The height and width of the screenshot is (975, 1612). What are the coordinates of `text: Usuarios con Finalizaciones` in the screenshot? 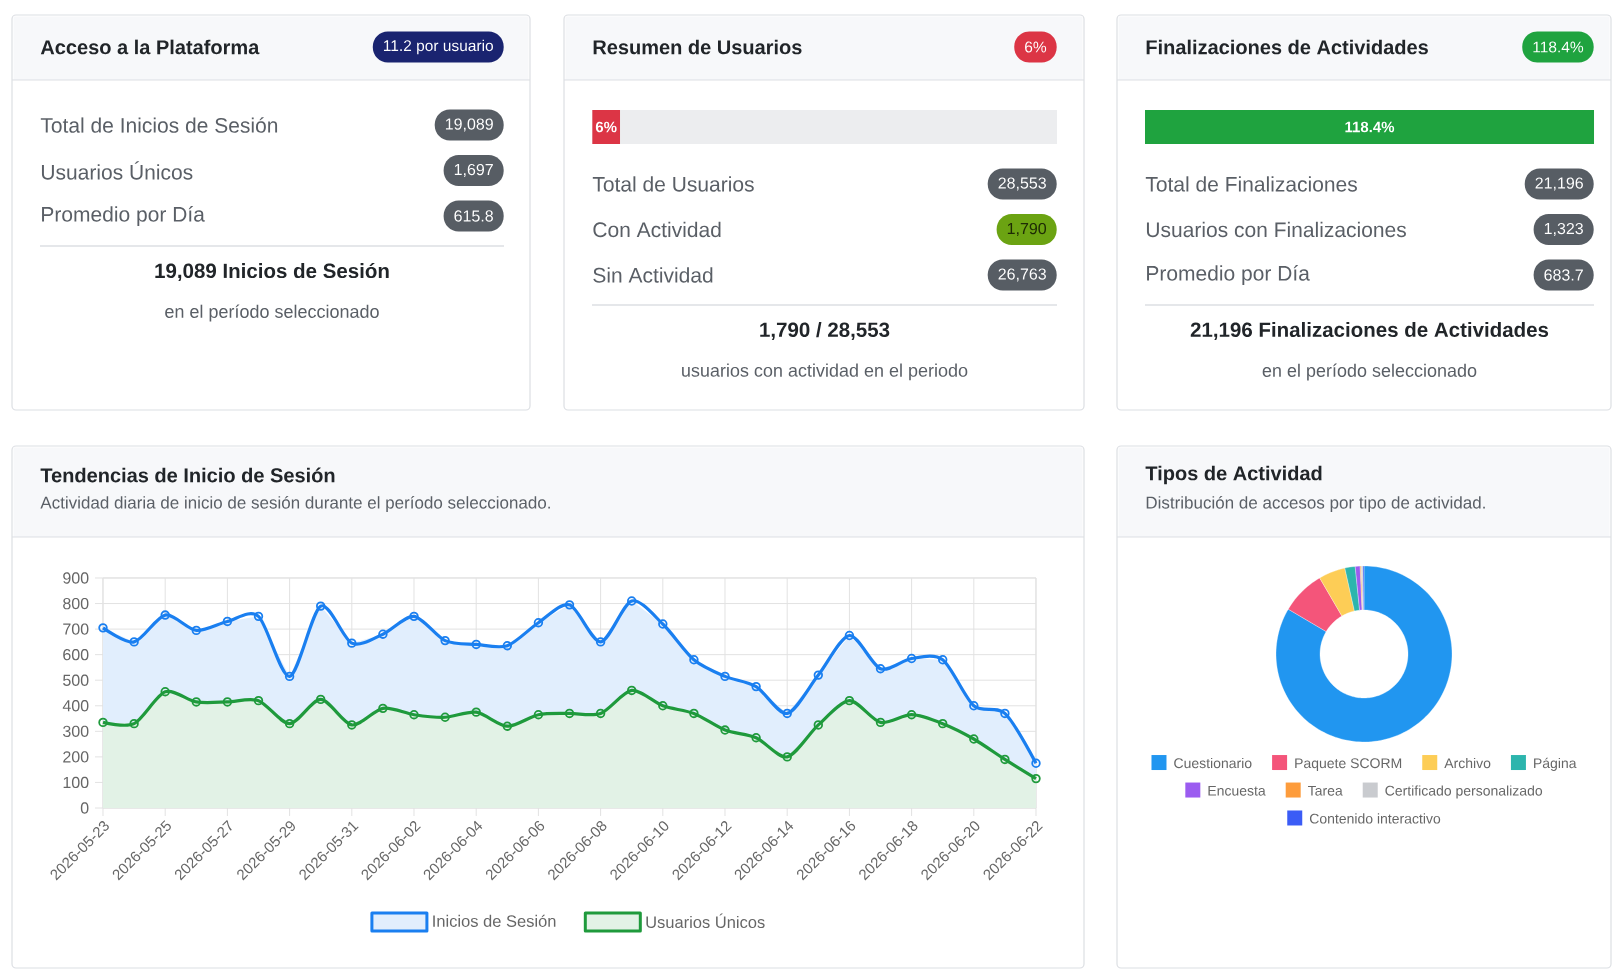 It's located at (1276, 229).